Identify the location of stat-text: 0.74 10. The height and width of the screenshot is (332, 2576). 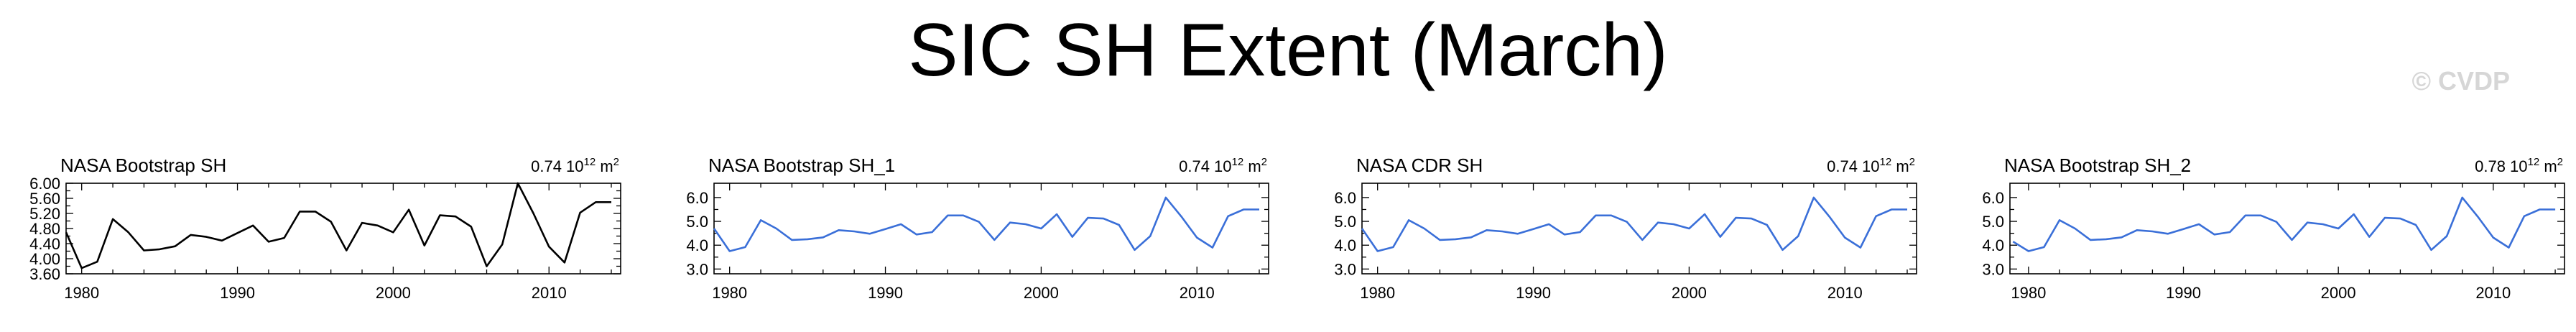
(1205, 166).